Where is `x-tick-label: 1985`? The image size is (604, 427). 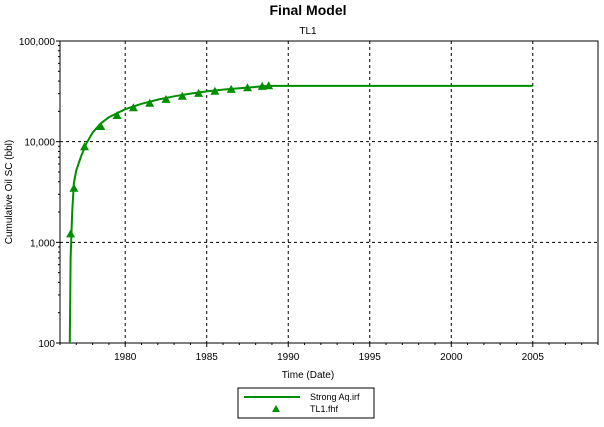
x-tick-label: 1985 is located at coordinates (207, 357).